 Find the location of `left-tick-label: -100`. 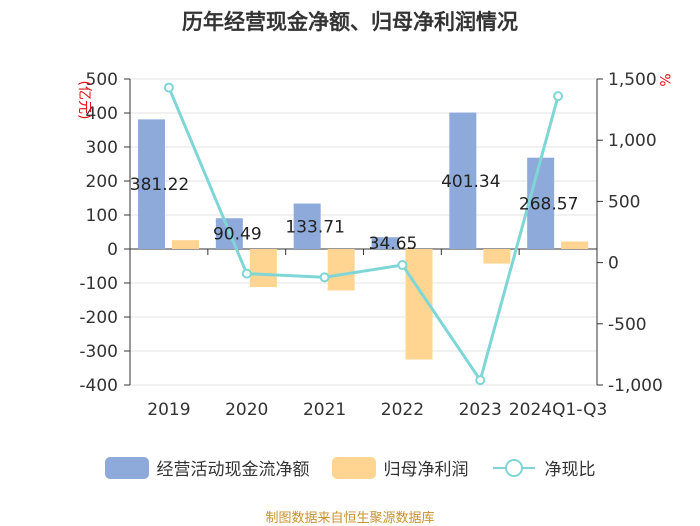

left-tick-label: -100 is located at coordinates (98, 284).